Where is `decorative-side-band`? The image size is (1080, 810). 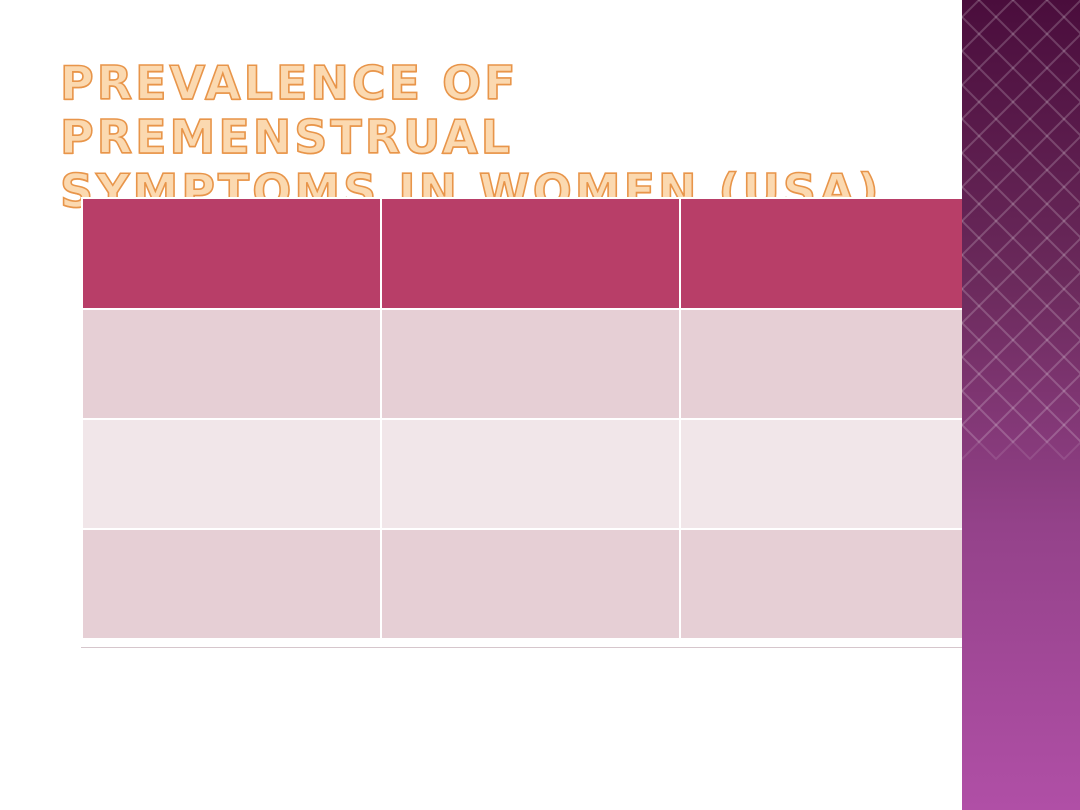 decorative-side-band is located at coordinates (1021, 405).